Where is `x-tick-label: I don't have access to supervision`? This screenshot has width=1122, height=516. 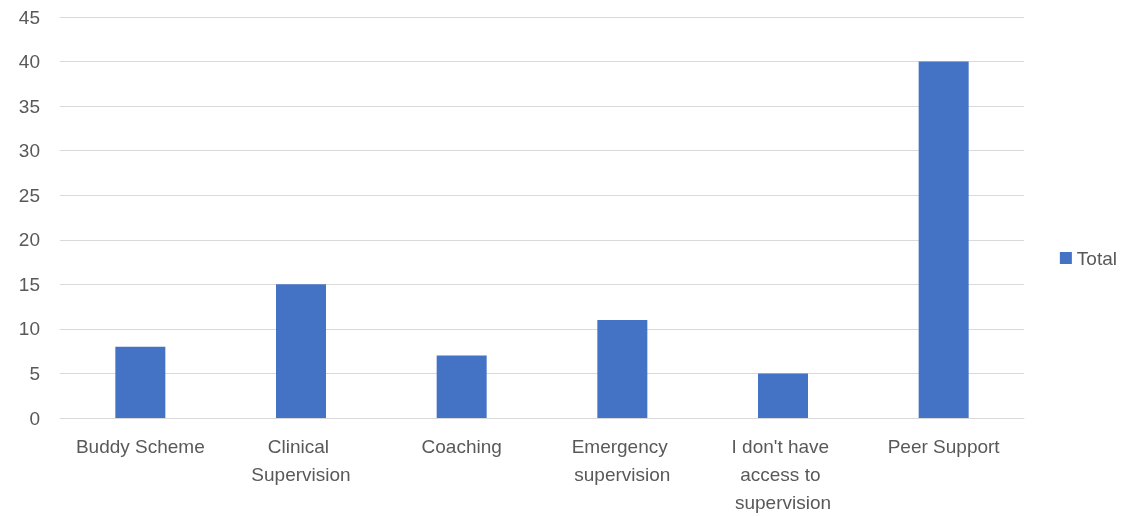 x-tick-label: I don't have access to supervision is located at coordinates (783, 474).